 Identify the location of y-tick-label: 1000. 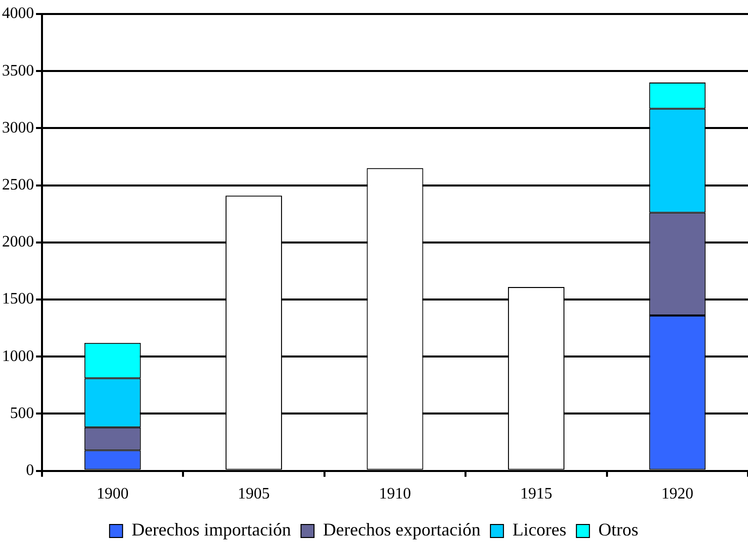
(18, 356).